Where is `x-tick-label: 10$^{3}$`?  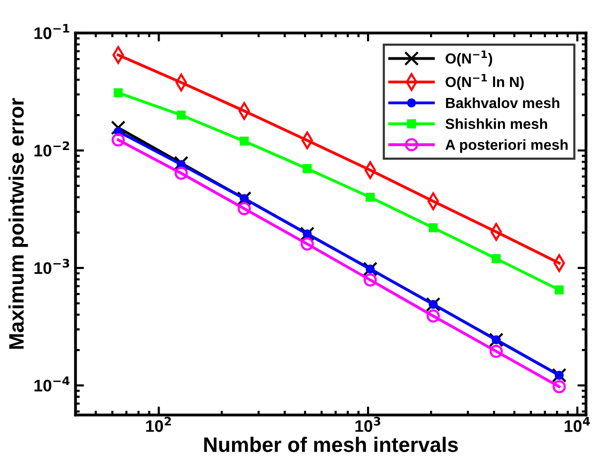
x-tick-label: 10$^{3}$ is located at coordinates (367, 424).